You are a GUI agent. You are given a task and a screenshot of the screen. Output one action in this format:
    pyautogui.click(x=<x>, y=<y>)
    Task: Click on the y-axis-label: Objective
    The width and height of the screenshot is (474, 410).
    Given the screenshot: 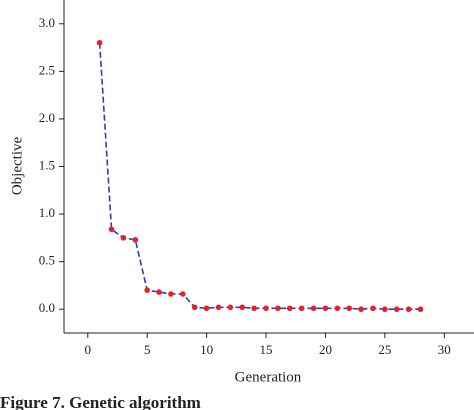 What is the action you would take?
    pyautogui.click(x=17, y=166)
    